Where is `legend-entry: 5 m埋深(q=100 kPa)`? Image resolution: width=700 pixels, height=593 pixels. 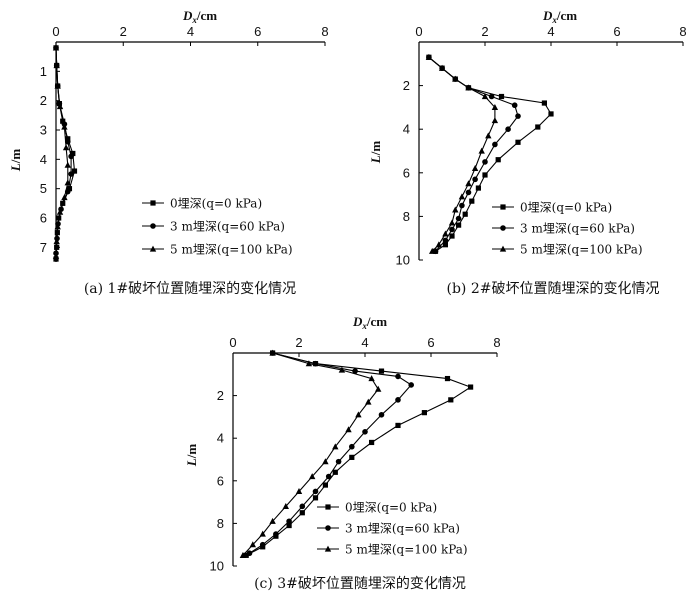
legend-entry: 5 m埋深(q=100 kPa) is located at coordinates (392, 550).